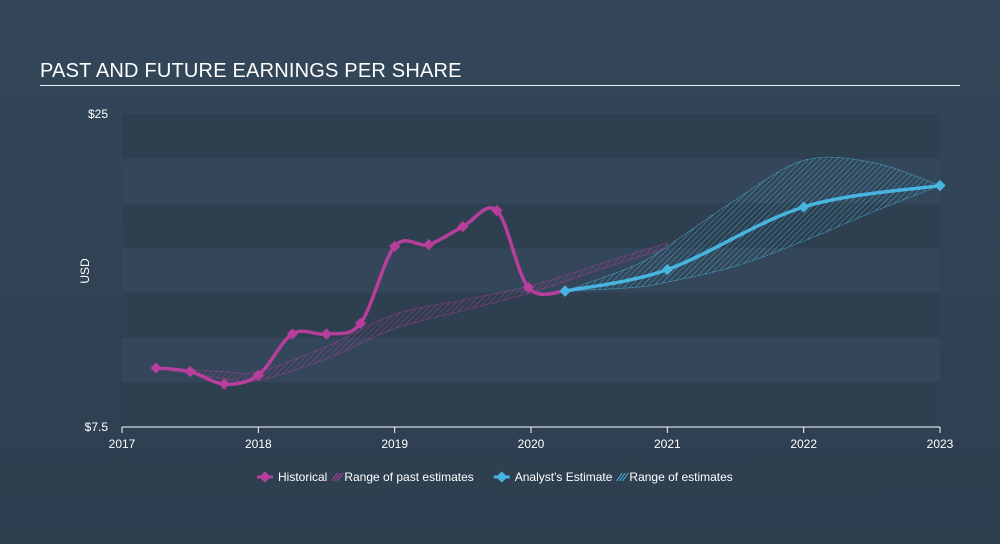 This screenshot has height=544, width=1000. Describe the element at coordinates (531, 444) in the screenshot. I see `x-tick-label: 2020` at that location.